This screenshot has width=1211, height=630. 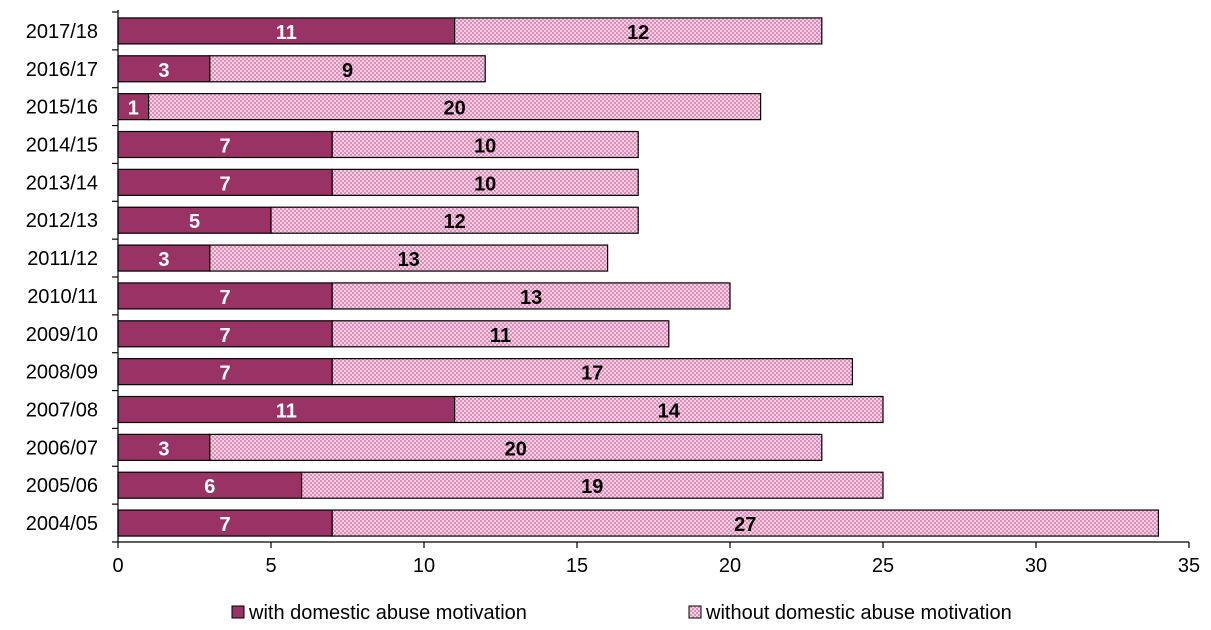 I want to click on bar-value-label: 14, so click(x=669, y=412).